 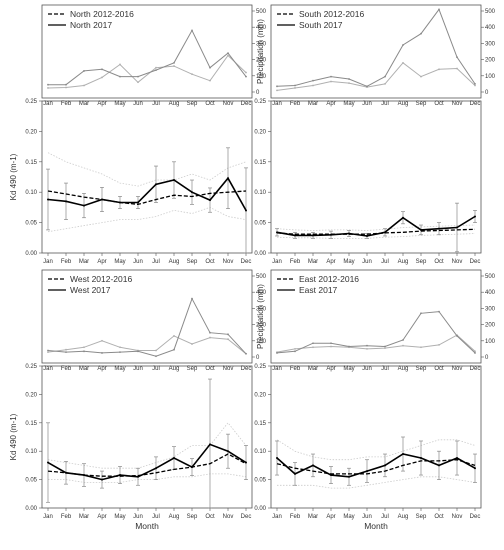 I want to click on kd-tick-label: 0.05, so click(x=31, y=481).